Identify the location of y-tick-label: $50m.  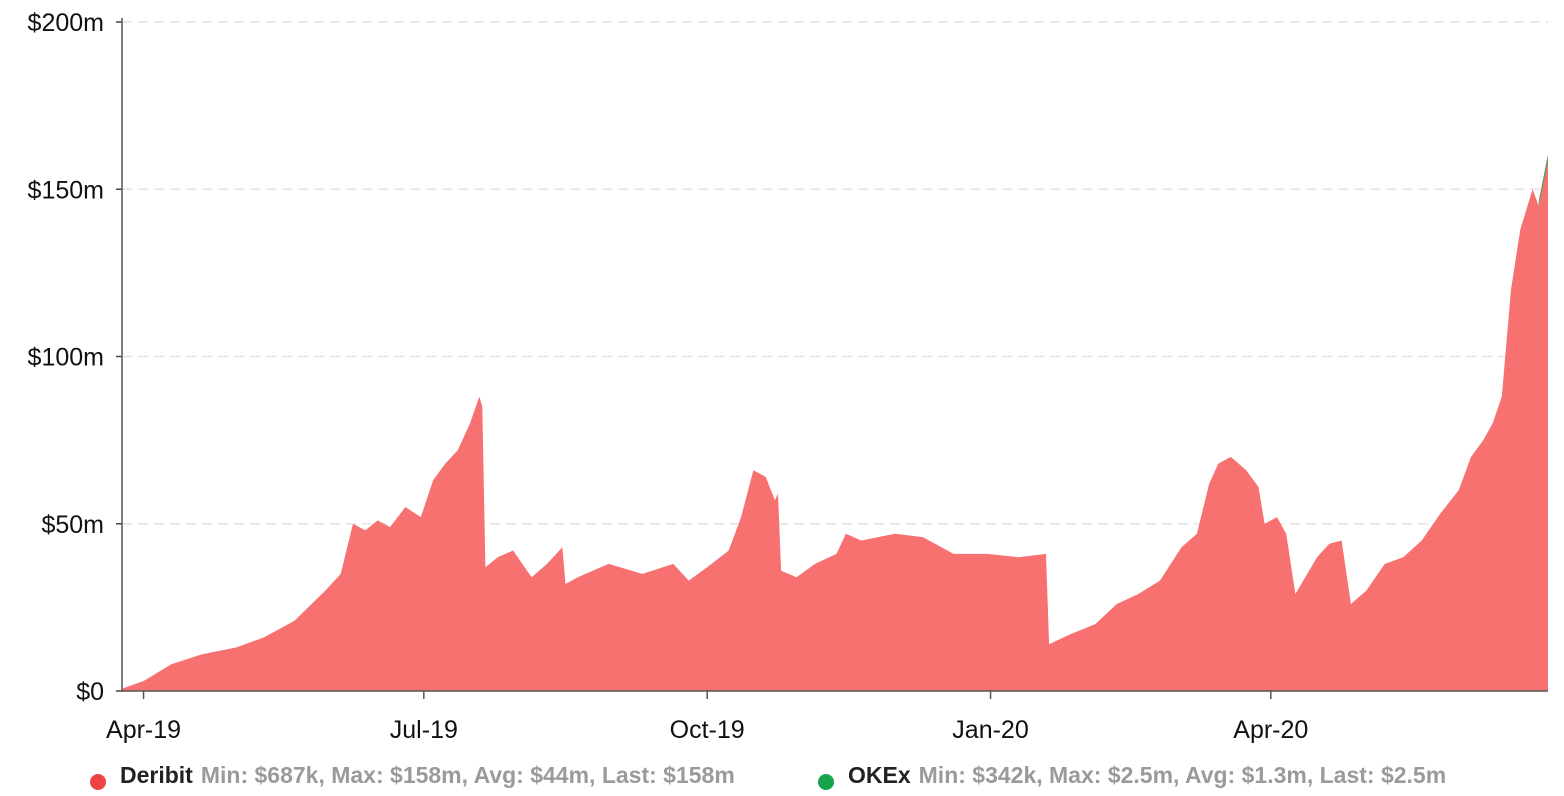
(72, 525).